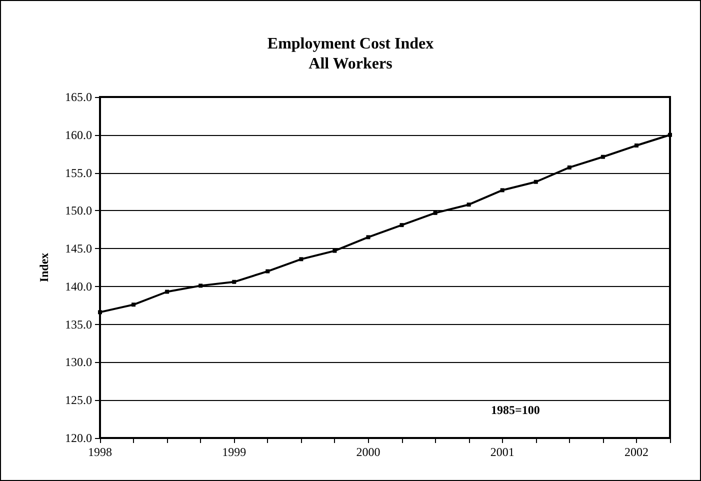  Describe the element at coordinates (78, 173) in the screenshot. I see `y-tick-label: 155.0` at that location.